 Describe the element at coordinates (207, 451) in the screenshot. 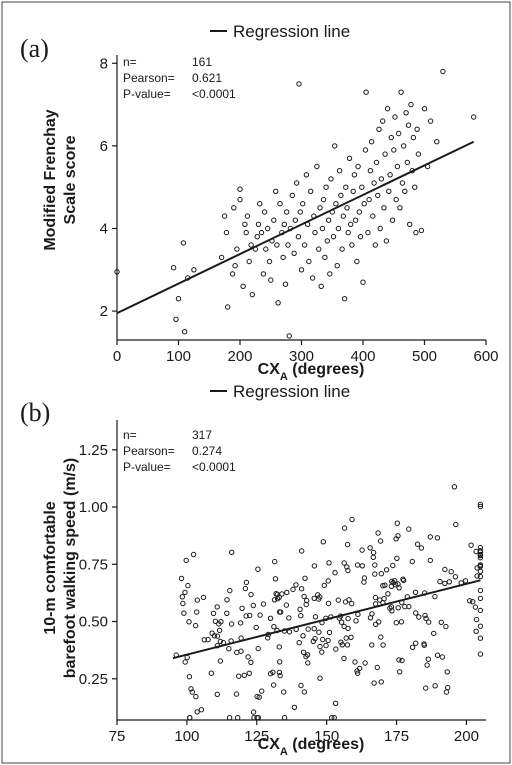

I see `stat-pearson-value: 0.274` at that location.